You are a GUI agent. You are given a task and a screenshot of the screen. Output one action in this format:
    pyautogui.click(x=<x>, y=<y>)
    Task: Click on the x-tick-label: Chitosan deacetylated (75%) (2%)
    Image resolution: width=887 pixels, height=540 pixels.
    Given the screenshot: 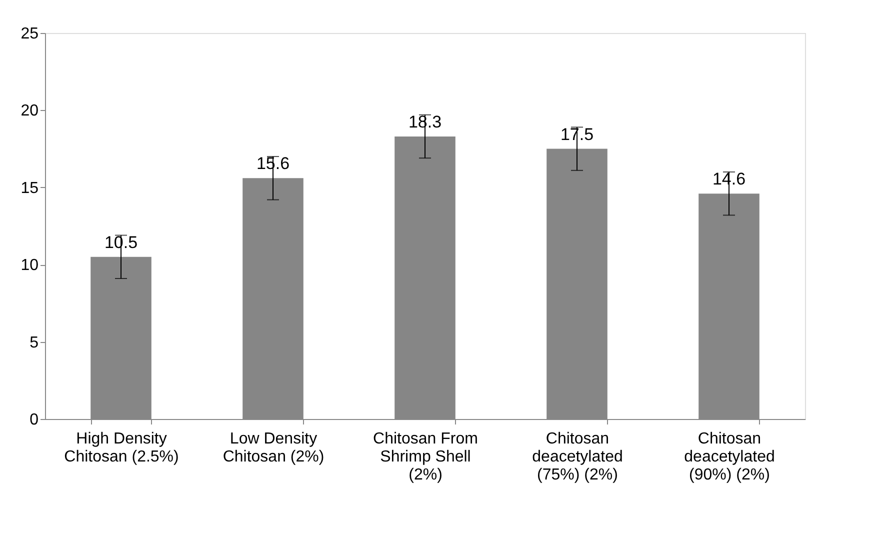 What is the action you would take?
    pyautogui.click(x=577, y=457)
    